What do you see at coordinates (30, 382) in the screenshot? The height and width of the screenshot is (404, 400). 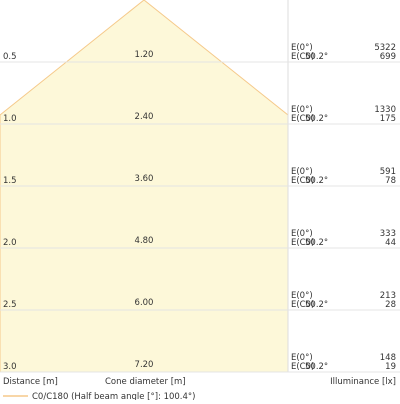 I see `distance-label: Distance [m]` at bounding box center [30, 382].